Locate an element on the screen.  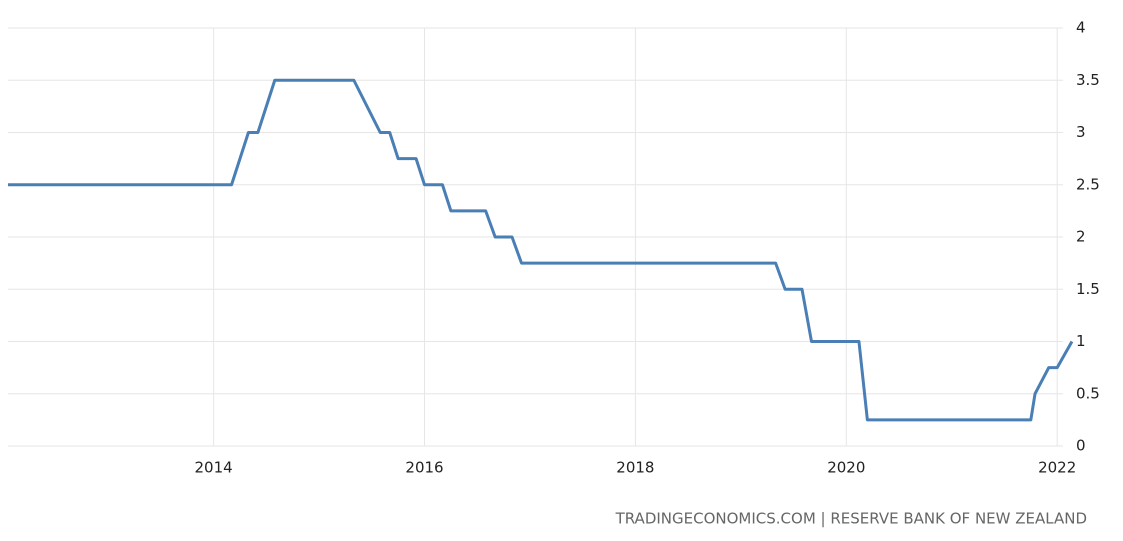
x-tick-label: 2014 is located at coordinates (214, 468).